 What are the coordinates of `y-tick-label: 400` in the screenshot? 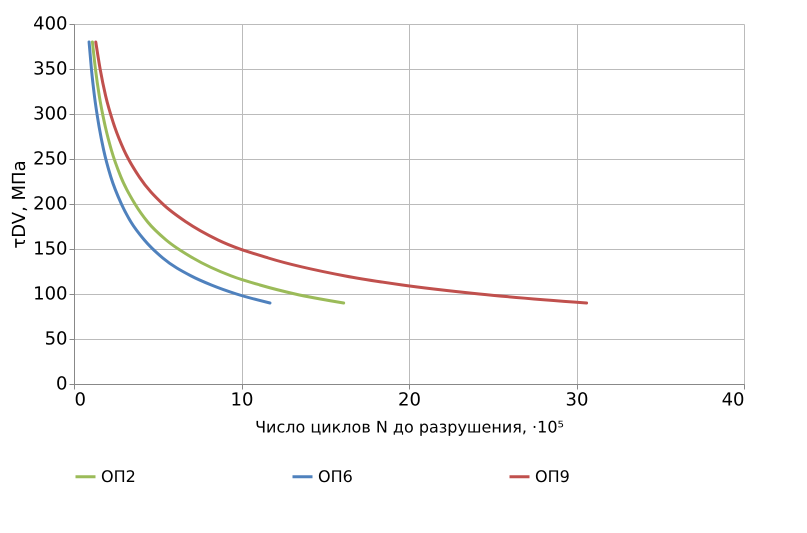 It's located at (50, 24).